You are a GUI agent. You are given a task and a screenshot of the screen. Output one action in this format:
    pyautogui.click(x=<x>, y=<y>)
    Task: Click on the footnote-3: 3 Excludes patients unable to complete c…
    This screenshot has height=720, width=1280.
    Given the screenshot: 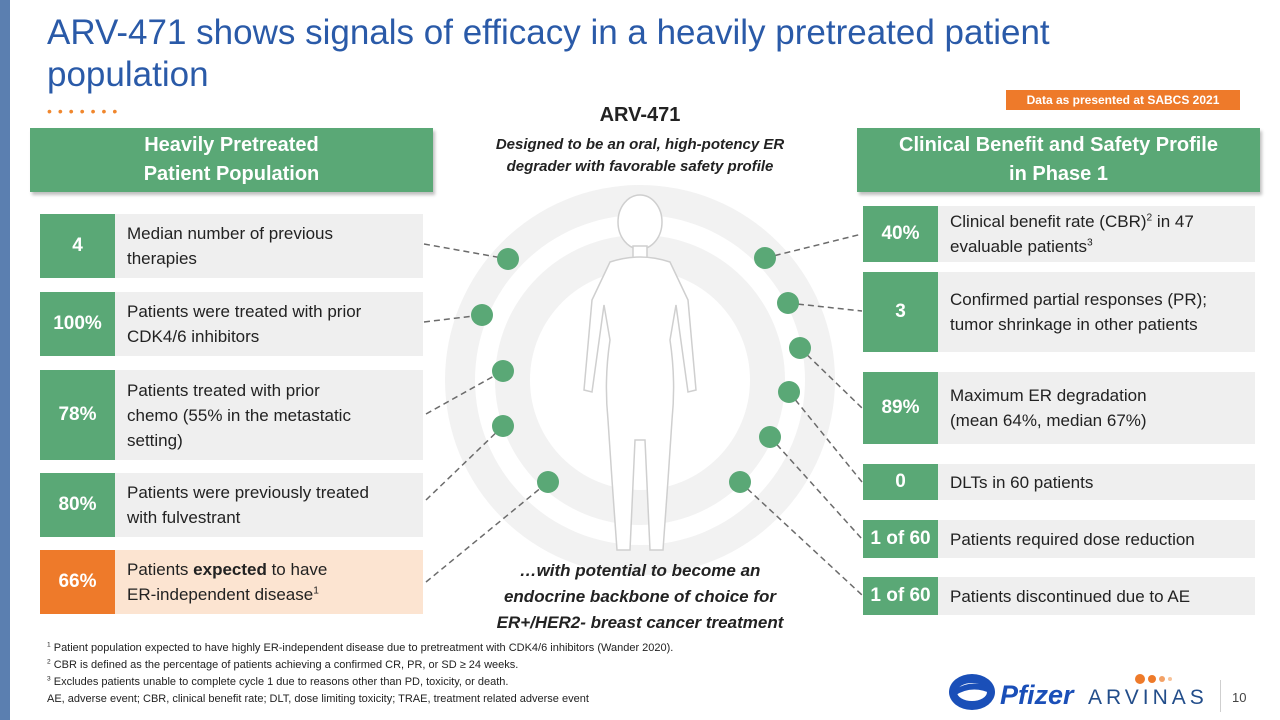 What is the action you would take?
    pyautogui.click(x=278, y=681)
    